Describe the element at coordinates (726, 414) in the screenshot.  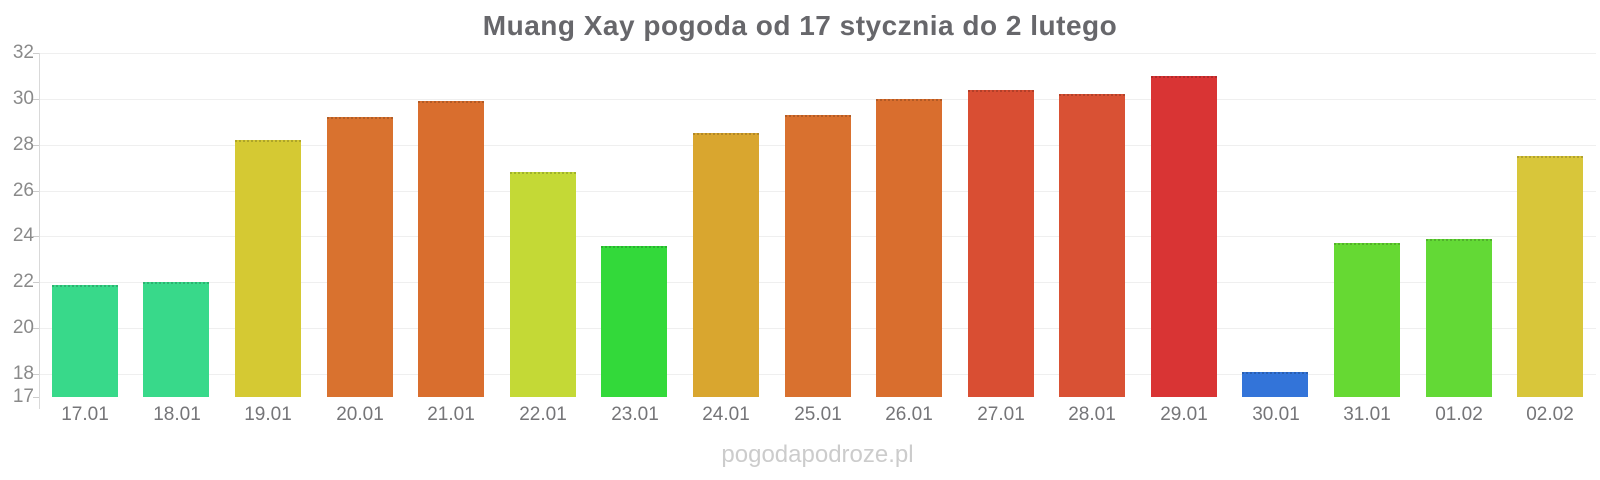
I see `x-axis-label-24.01: 24.01` at that location.